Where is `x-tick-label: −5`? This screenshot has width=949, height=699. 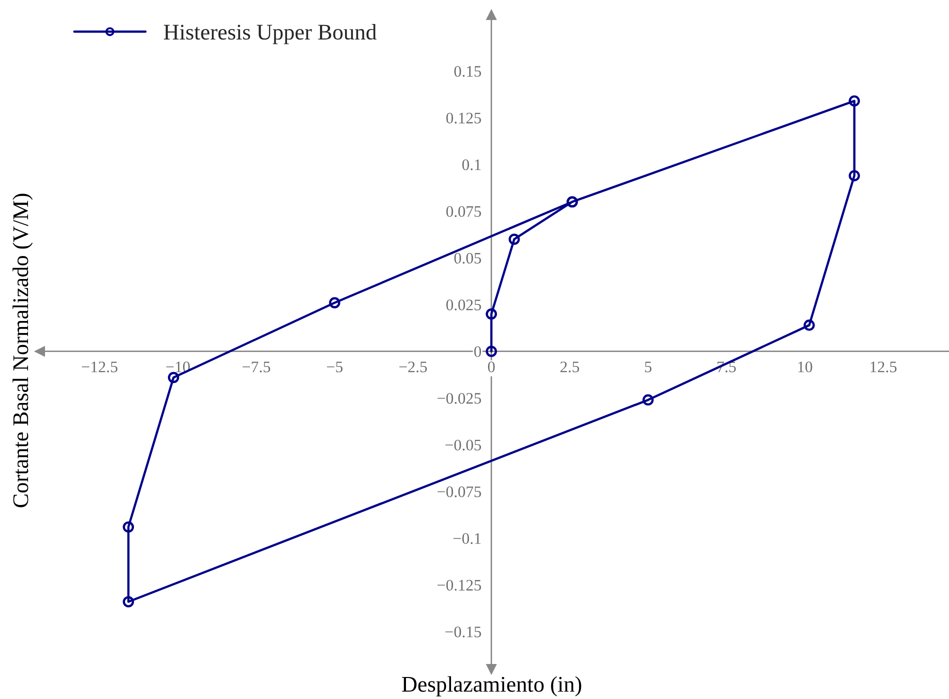 x-tick-label: −5 is located at coordinates (334, 367).